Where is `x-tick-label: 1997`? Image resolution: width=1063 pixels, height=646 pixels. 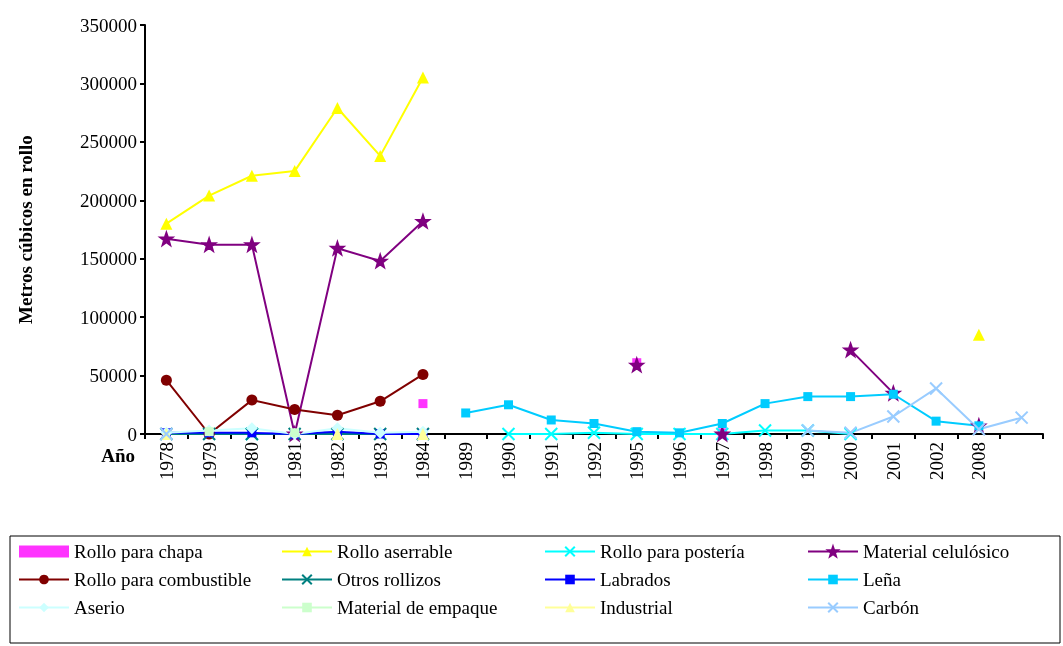
x-tick-label: 1997 is located at coordinates (722, 461).